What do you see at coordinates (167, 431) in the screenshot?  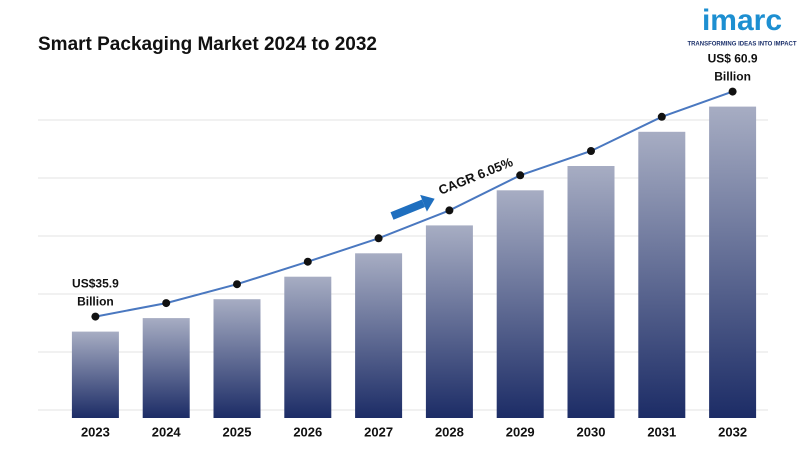 I see `x-tick-label: 2024` at bounding box center [167, 431].